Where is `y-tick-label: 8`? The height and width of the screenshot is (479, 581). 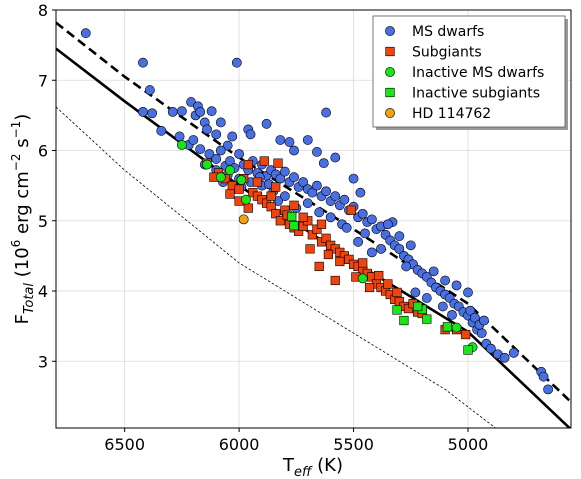
y-tick-label: 8 is located at coordinates (43, 10).